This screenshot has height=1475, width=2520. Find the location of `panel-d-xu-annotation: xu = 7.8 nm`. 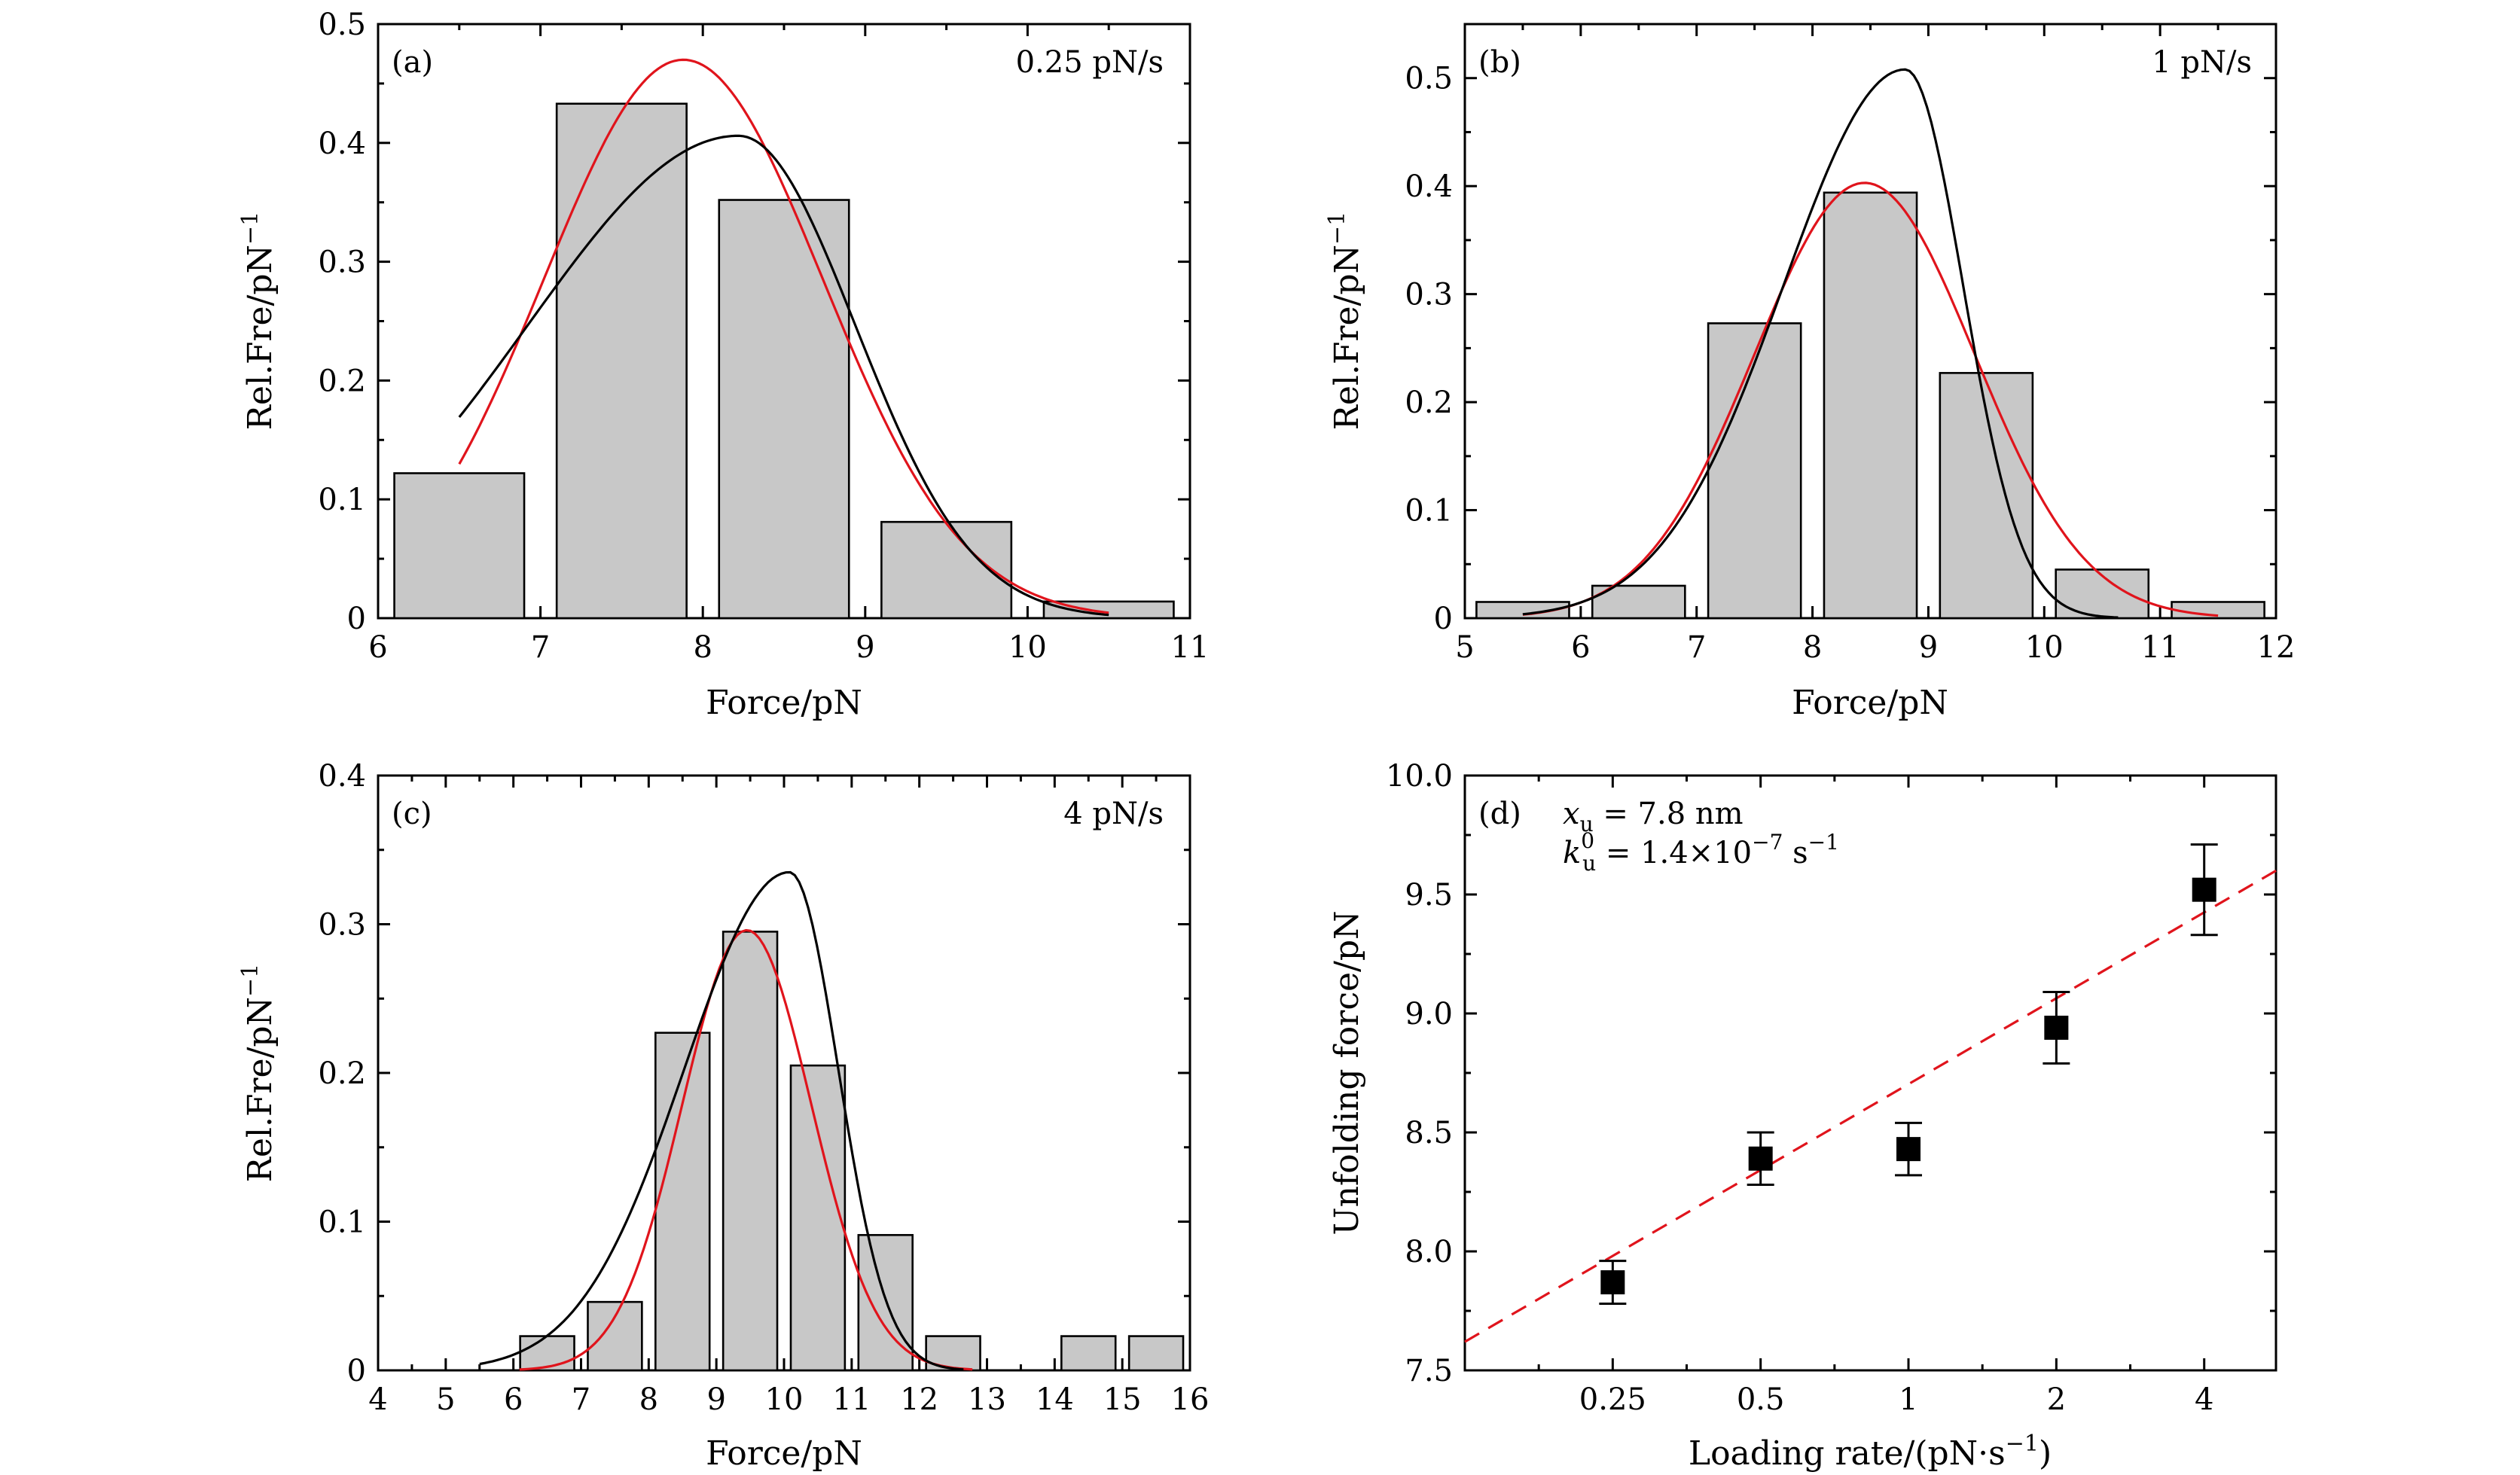

panel-d-xu-annotation: xu = 7.8 nm is located at coordinates (1653, 817).